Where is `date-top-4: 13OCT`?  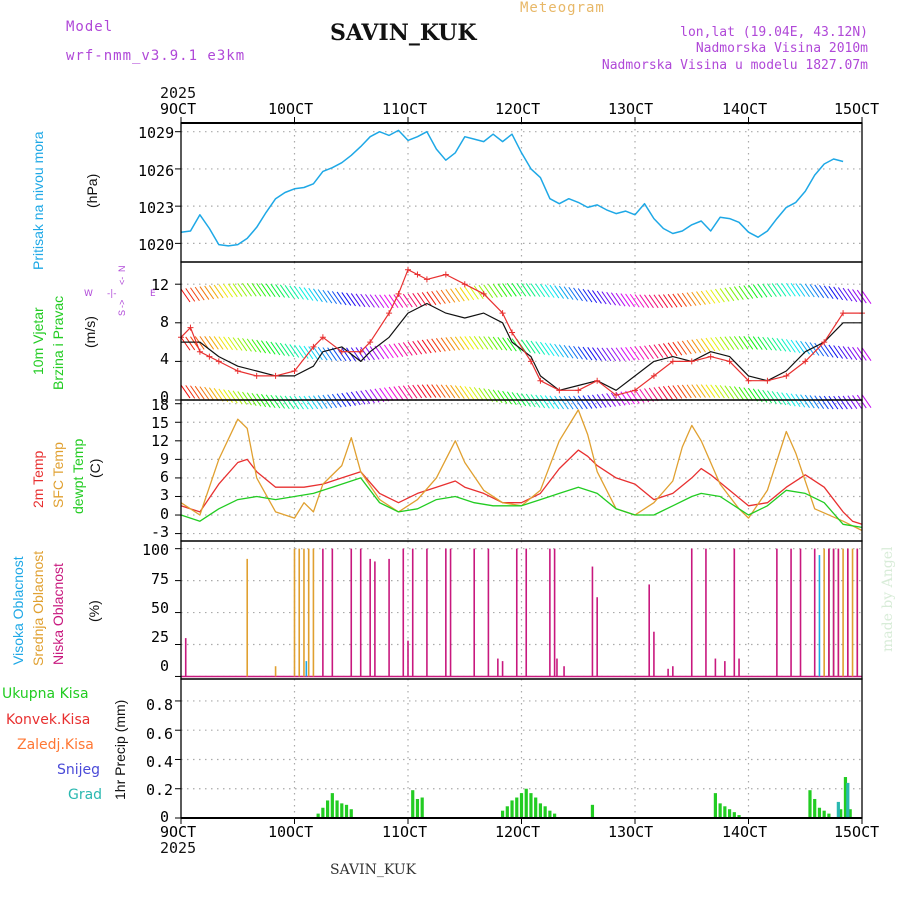
date-top-4: 13OCT is located at coordinates (631, 109).